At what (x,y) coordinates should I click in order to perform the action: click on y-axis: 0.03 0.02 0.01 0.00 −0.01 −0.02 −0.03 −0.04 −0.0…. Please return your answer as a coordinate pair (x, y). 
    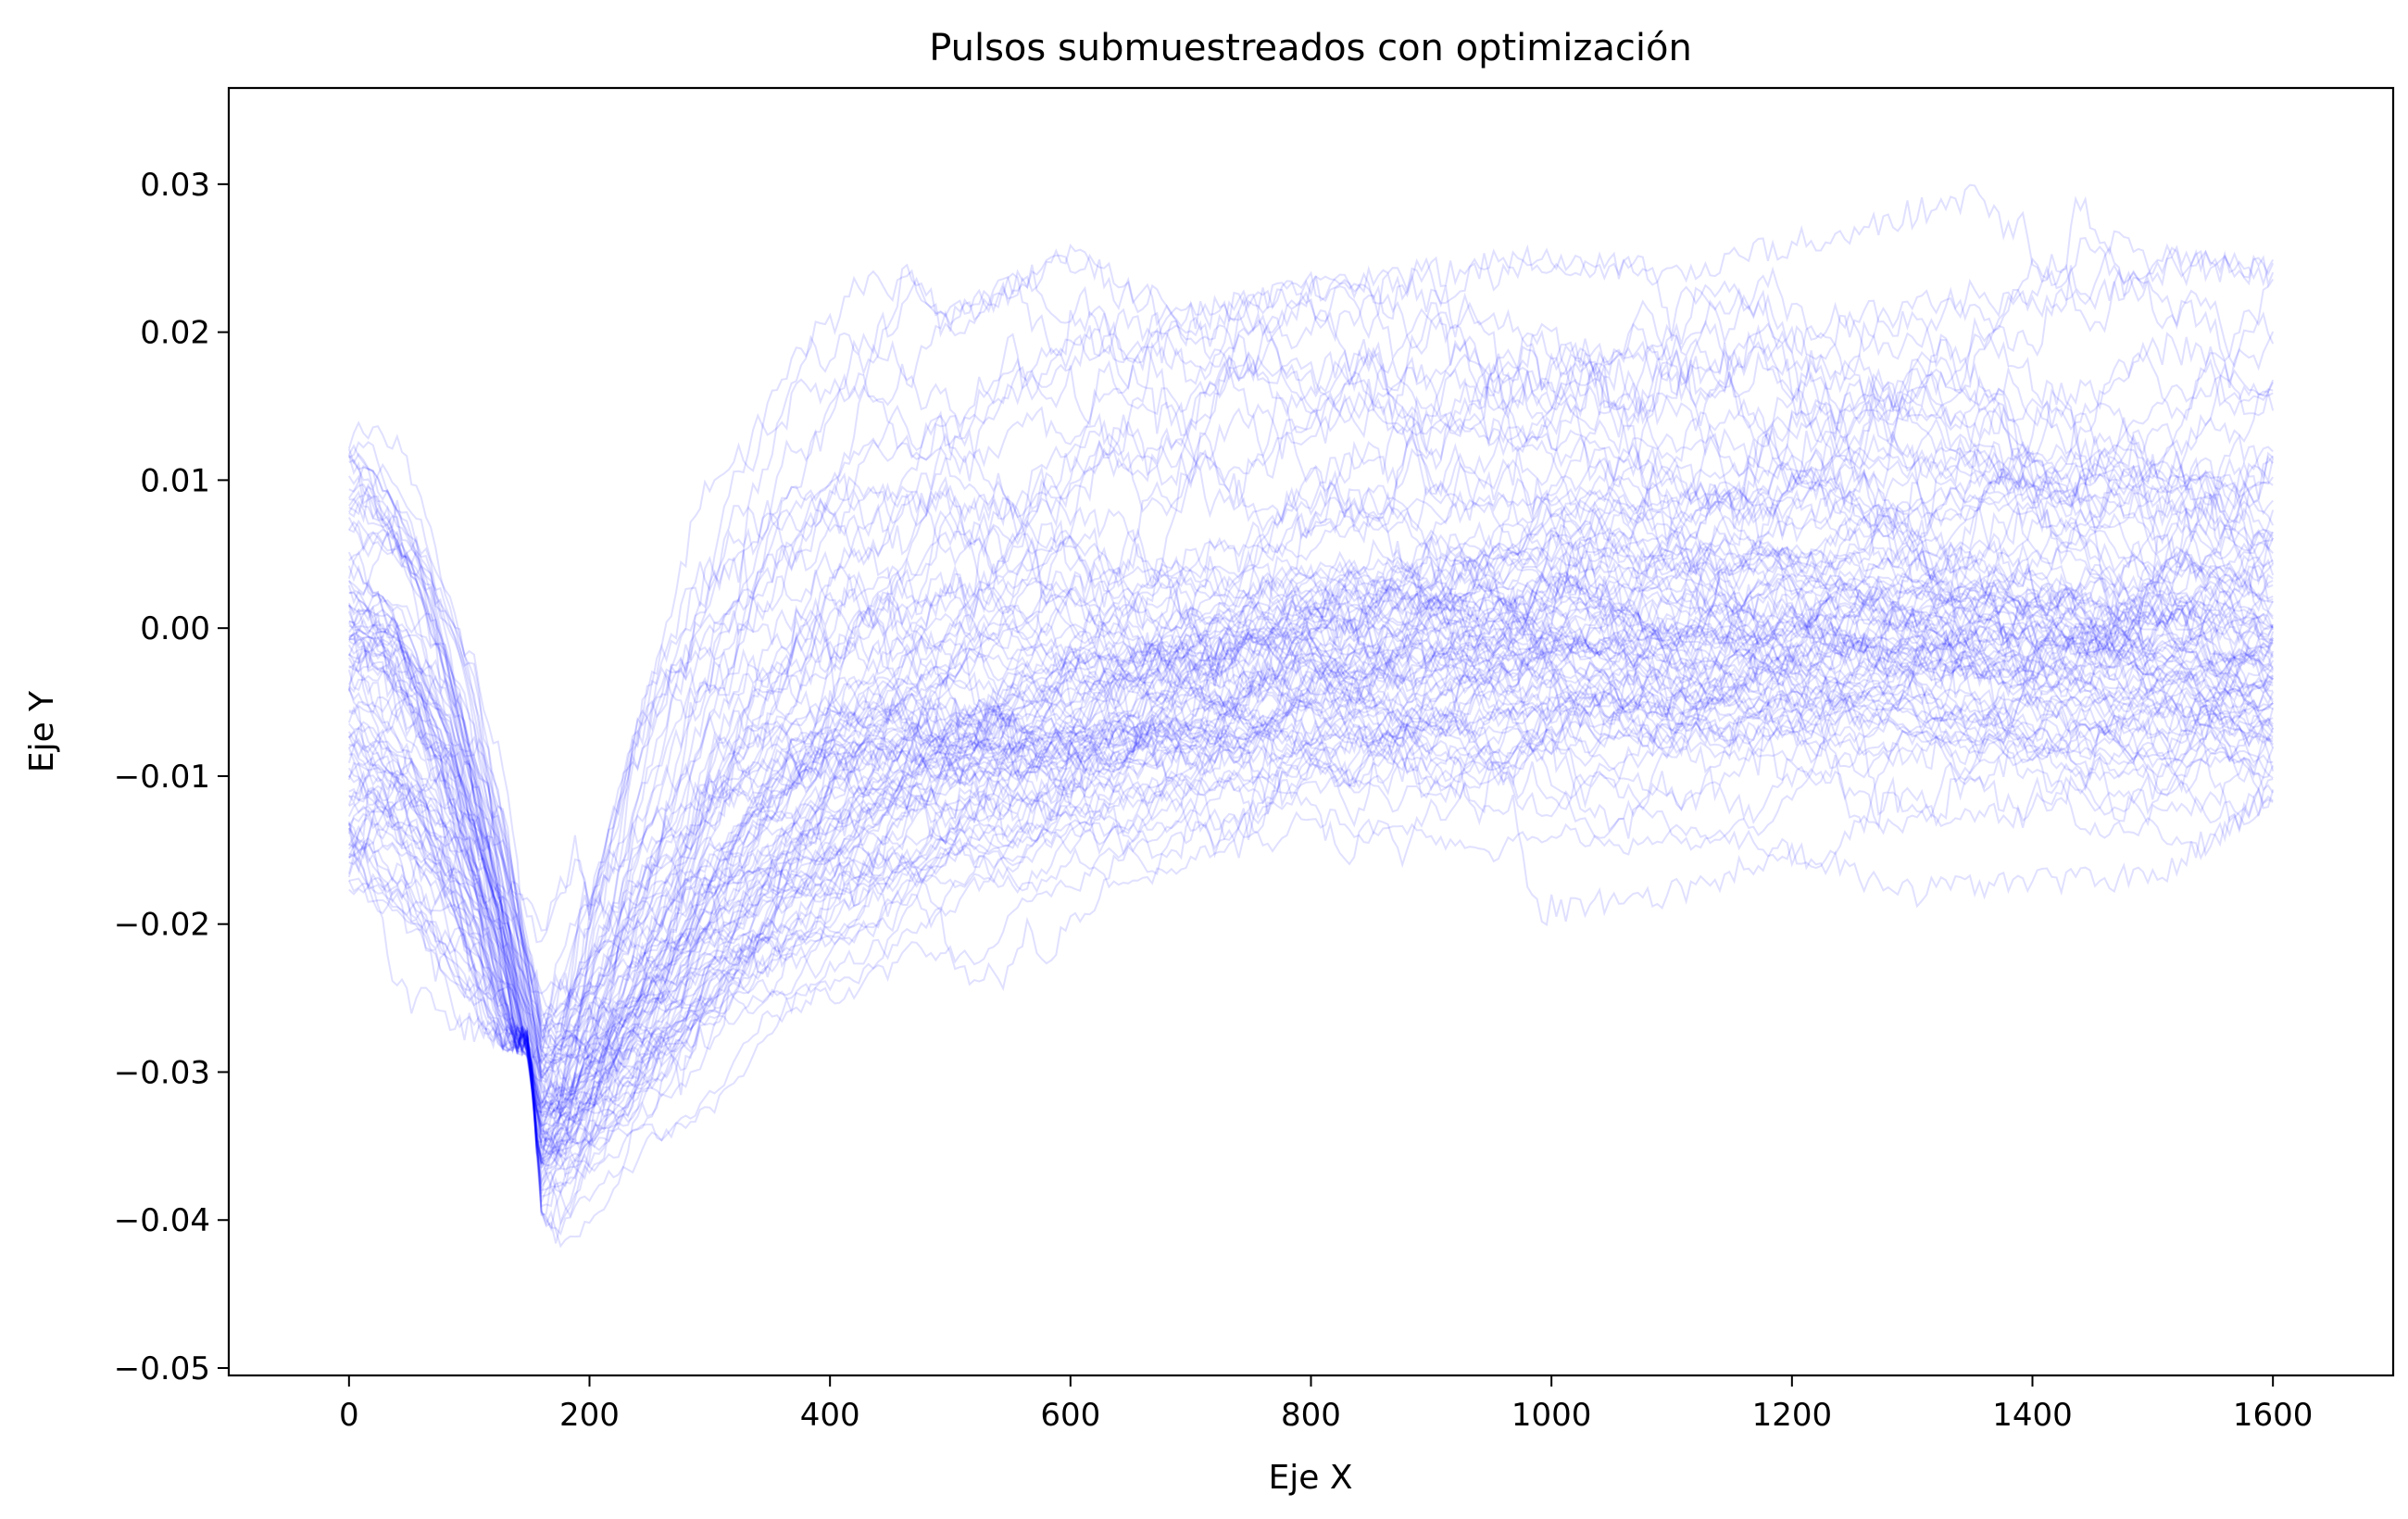
    Looking at the image, I should click on (171, 777).